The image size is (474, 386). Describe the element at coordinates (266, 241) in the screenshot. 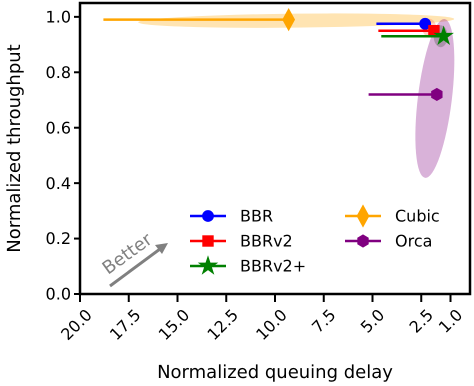

I see `legend-label: BBRv2` at that location.